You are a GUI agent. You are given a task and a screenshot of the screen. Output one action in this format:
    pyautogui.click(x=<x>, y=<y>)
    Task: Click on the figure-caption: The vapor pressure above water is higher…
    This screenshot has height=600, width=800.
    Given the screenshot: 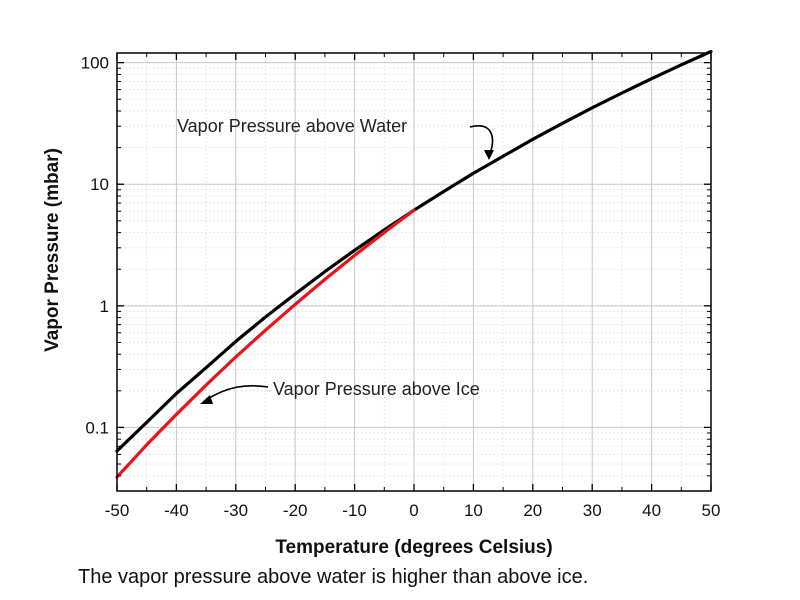 What is the action you would take?
    pyautogui.click(x=333, y=577)
    